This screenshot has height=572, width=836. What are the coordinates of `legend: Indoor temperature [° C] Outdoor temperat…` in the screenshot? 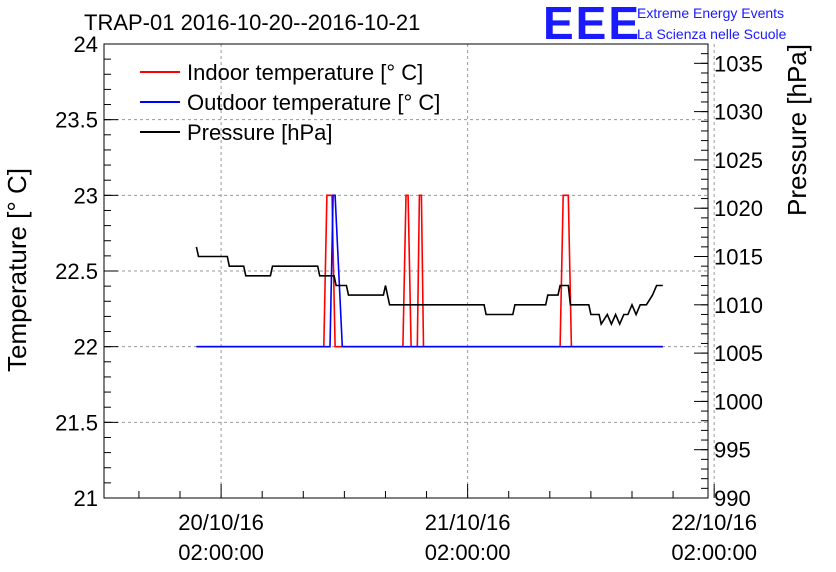 It's located at (290, 102).